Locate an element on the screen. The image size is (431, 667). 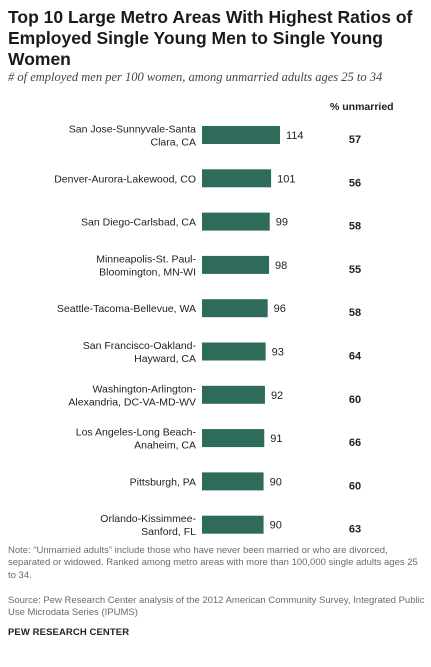
data-label: 91 is located at coordinates (276, 439).